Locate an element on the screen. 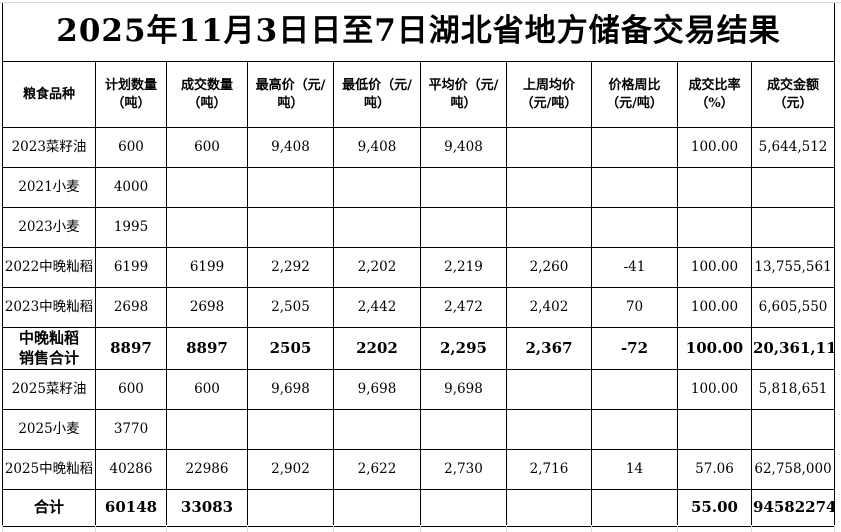 The width and height of the screenshot is (841, 532). row-label-cell: 2025菜籽油 is located at coordinates (49, 389).